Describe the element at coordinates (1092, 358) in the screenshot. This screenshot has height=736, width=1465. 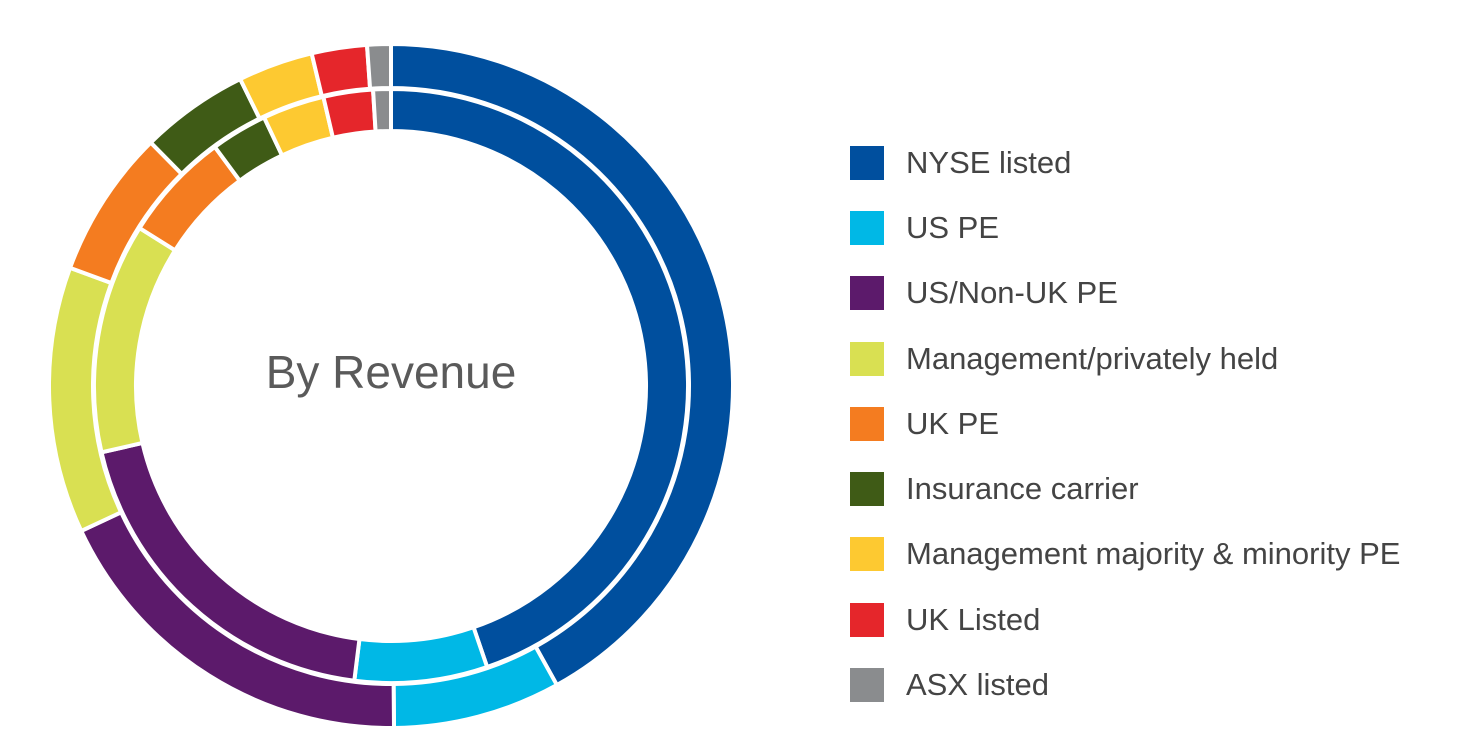
I see `legend-label: Management/privately held` at that location.